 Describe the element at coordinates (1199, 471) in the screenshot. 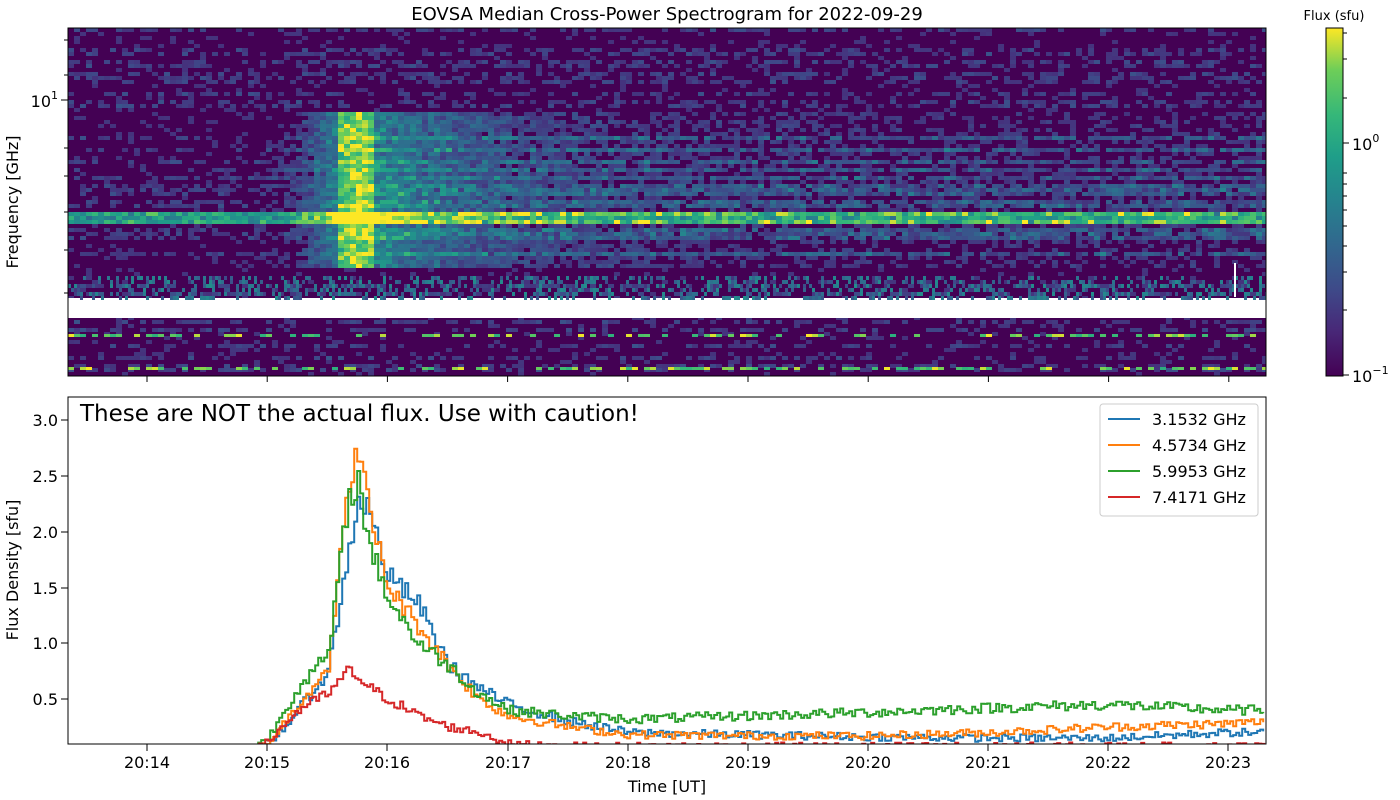

I see `legend-label-3: 5.9953 GHz` at that location.